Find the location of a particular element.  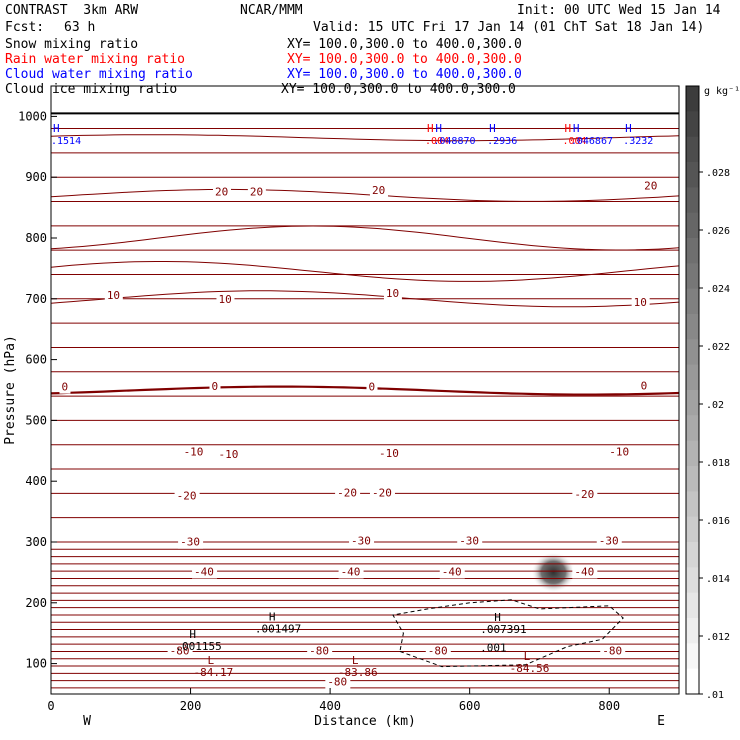

x-tick-label: 400 is located at coordinates (330, 706).